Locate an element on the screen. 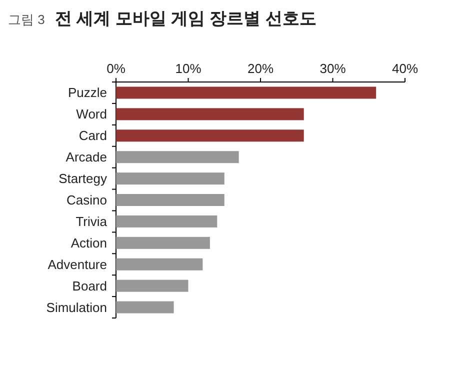 This screenshot has height=370, width=458. y-tick-label: Trivia is located at coordinates (92, 221).